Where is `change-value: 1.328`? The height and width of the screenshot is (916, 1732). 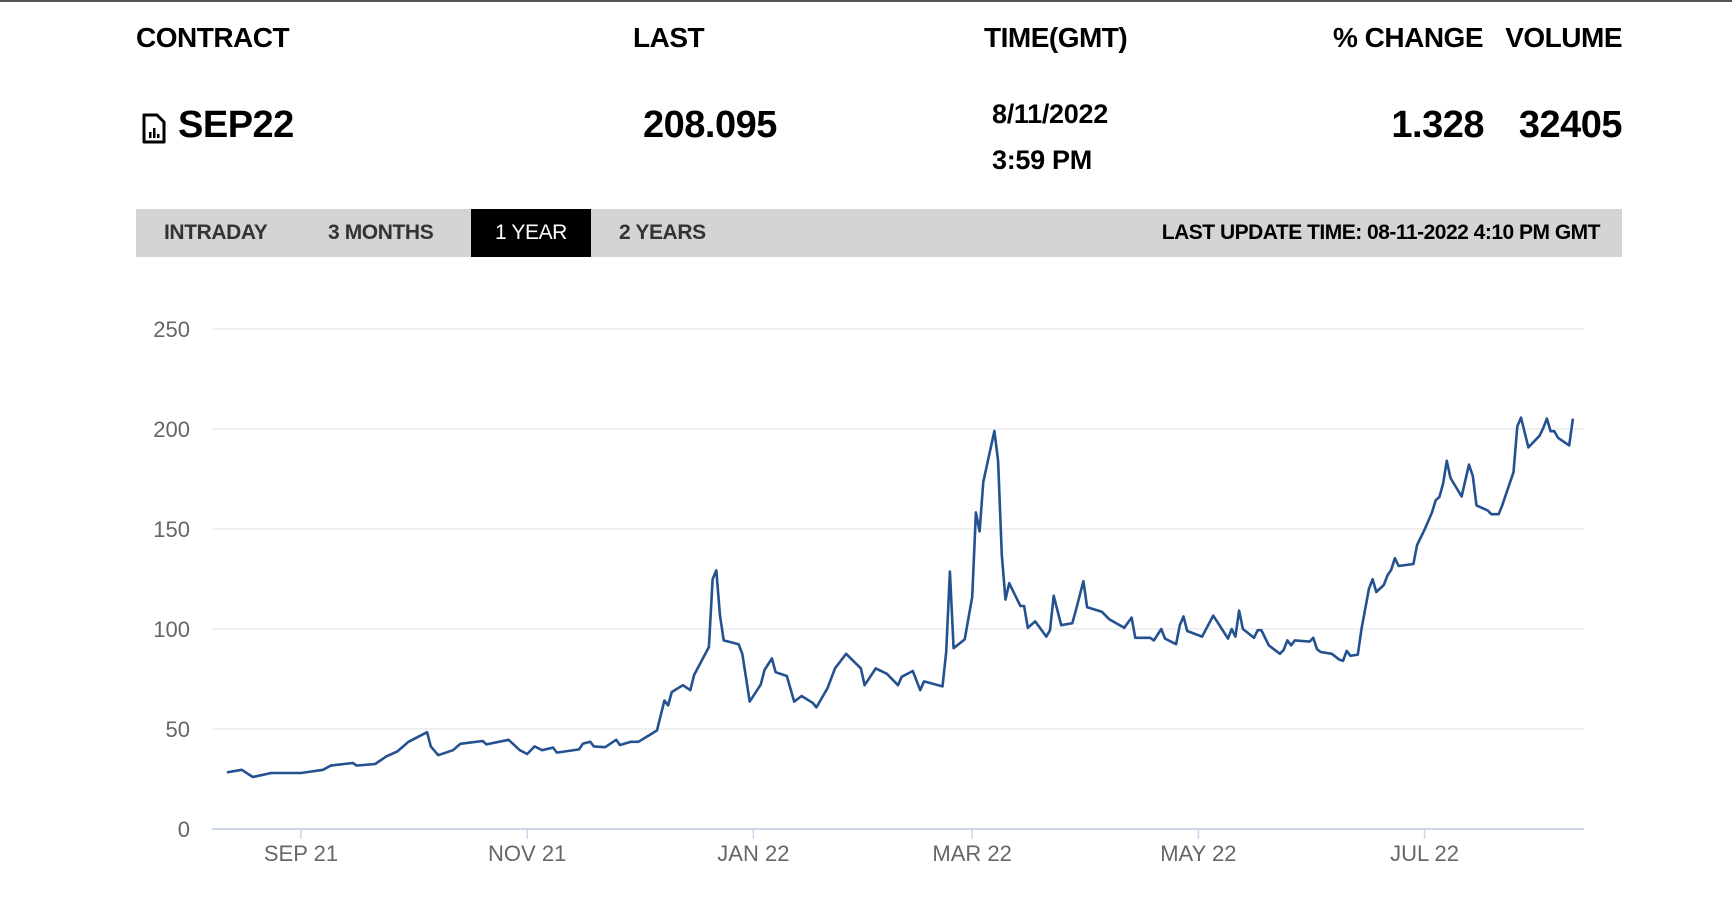 change-value: 1.328 is located at coordinates (1437, 125).